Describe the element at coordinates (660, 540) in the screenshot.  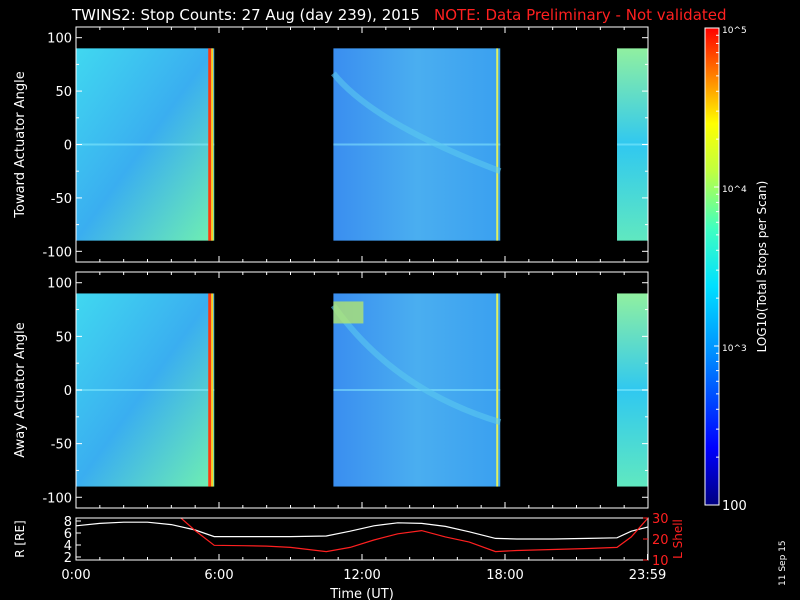
I see `right-tick-label: 20` at that location.